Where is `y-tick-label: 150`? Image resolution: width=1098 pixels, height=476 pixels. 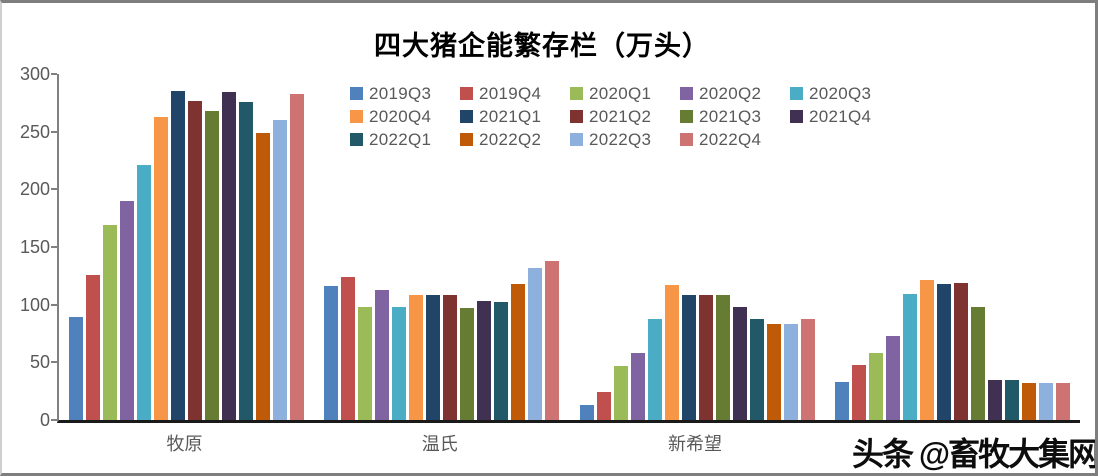
y-tick-label: 150 is located at coordinates (34, 247).